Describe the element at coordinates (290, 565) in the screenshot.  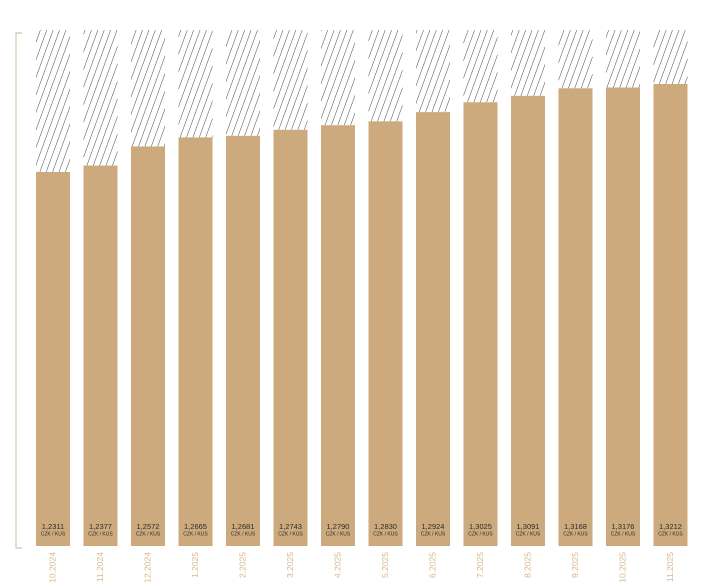
I see `x-tick-label: 3.2025` at that location.